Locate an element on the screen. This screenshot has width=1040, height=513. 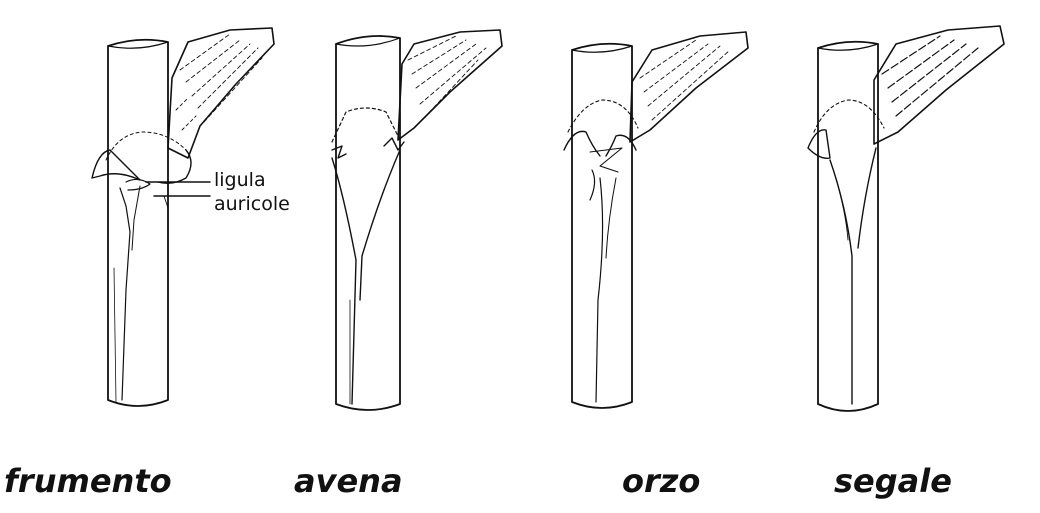
stem-segale is located at coordinates (906, 218).